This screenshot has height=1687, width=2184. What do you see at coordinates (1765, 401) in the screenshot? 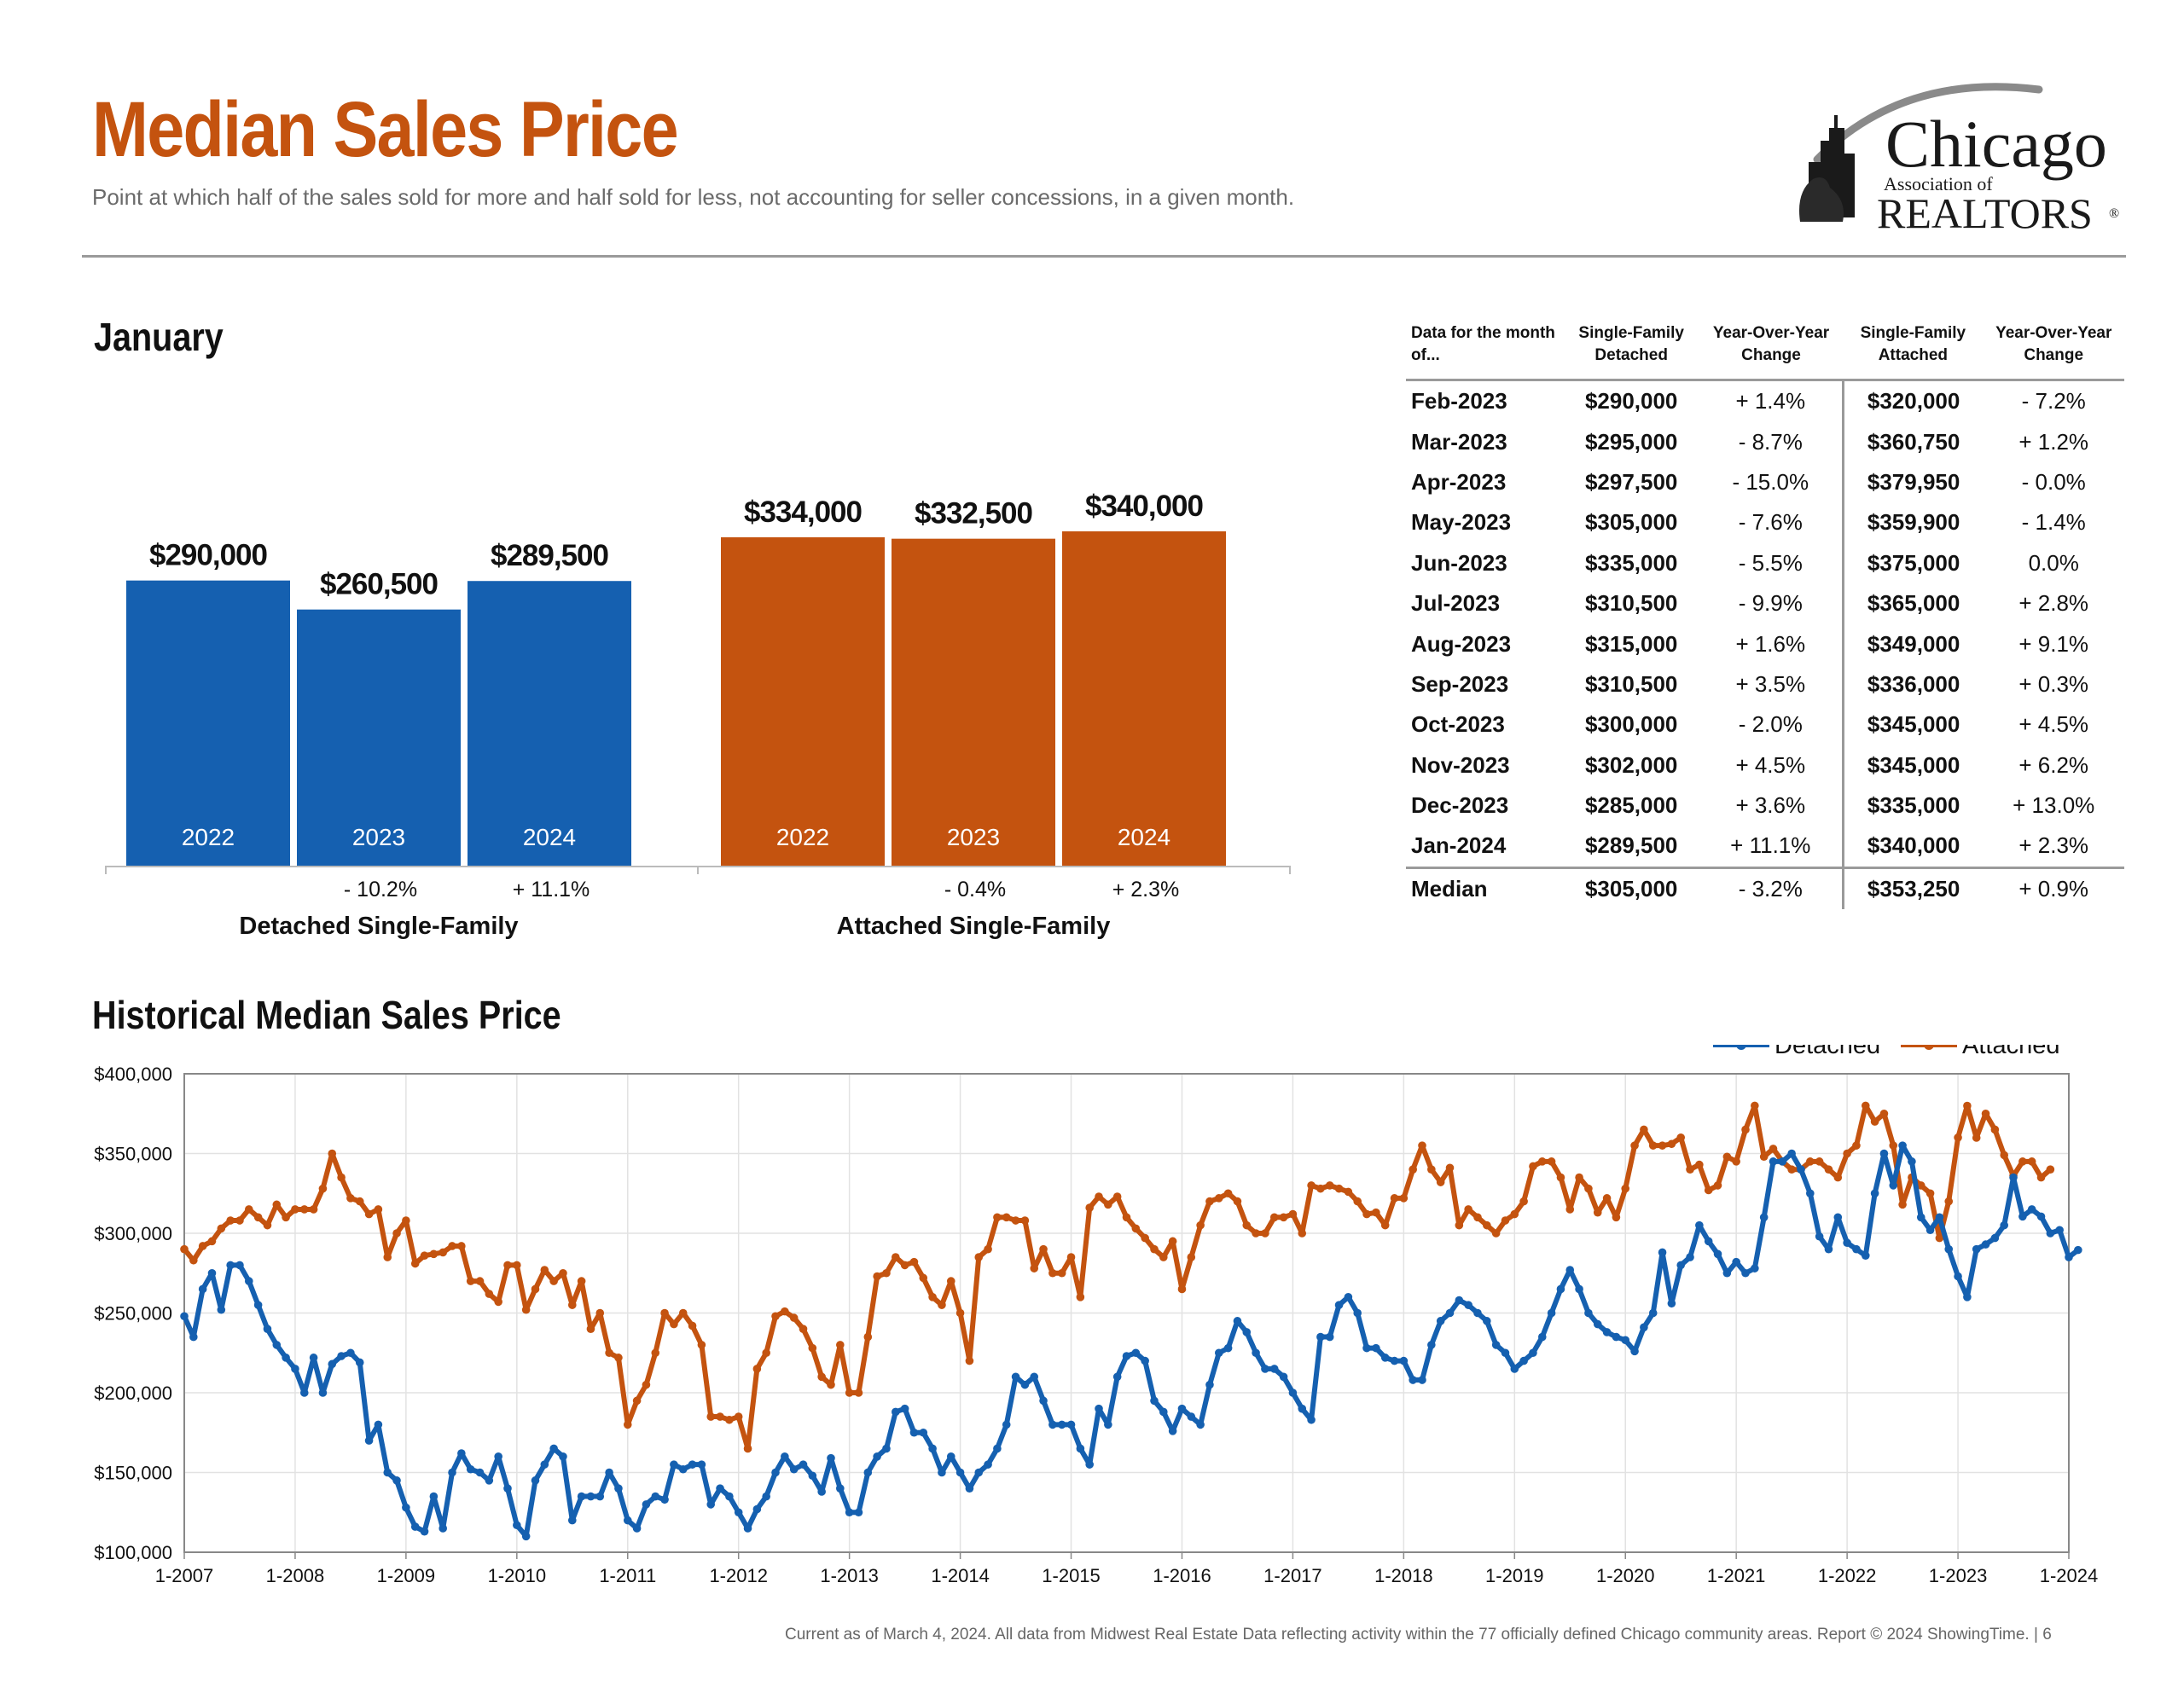
I see `table-row: Feb-2023 $290,000 + 1.4% $320,000 - 7.2%` at bounding box center [1765, 401].